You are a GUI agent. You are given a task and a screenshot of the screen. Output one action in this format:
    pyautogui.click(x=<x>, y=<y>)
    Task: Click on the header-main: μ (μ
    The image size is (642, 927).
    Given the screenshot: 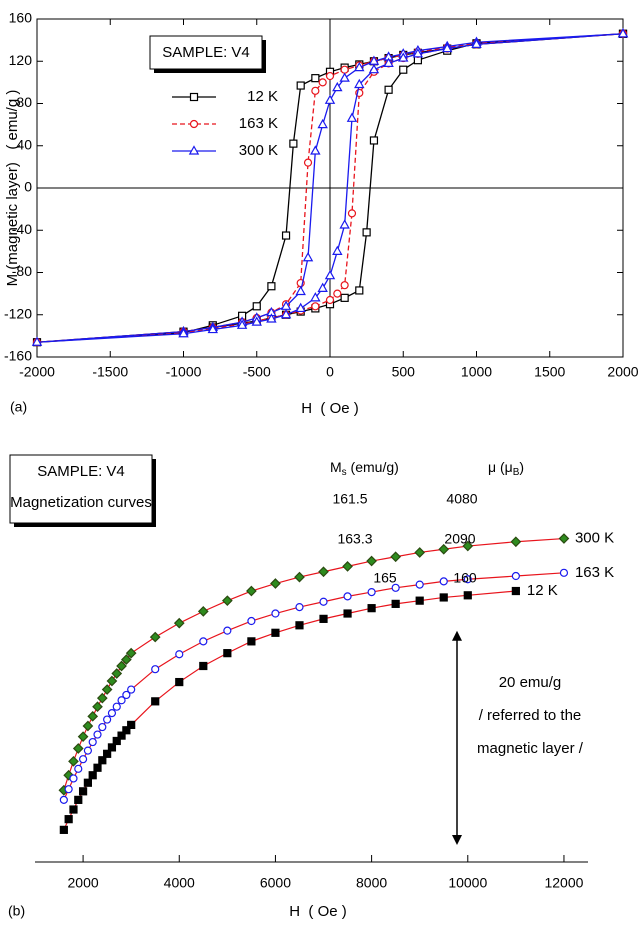 What is the action you would take?
    pyautogui.click(x=500, y=467)
    